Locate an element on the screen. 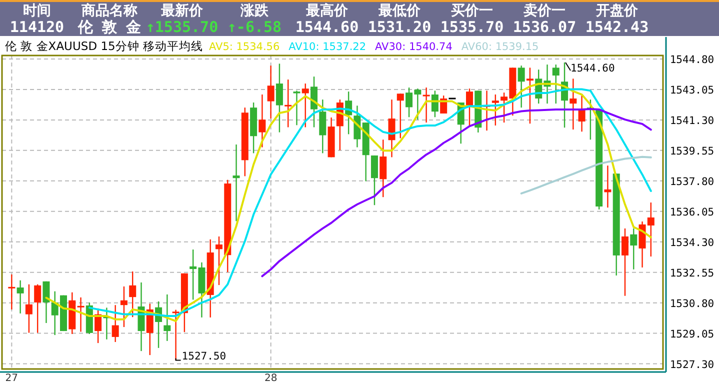  x-tick-label: 27 is located at coordinates (11, 378).